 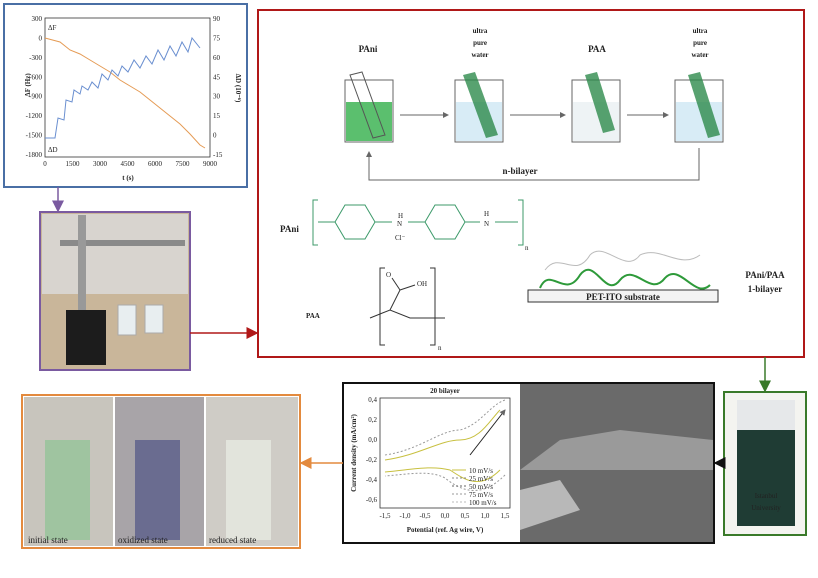 What do you see at coordinates (520, 171) in the screenshot?
I see `label: n-bilayer` at bounding box center [520, 171].